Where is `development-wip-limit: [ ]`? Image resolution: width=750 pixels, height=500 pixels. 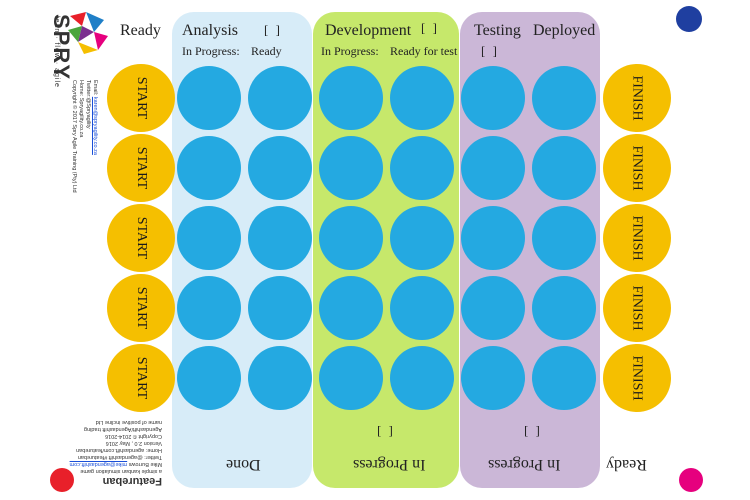
development-wip-limit: [ ] is located at coordinates (430, 27).